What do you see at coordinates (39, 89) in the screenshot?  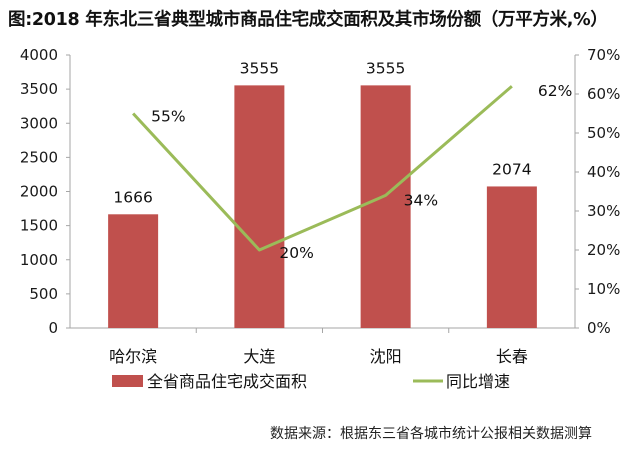 I see `left-axis-tick-label: 3500` at bounding box center [39, 89].